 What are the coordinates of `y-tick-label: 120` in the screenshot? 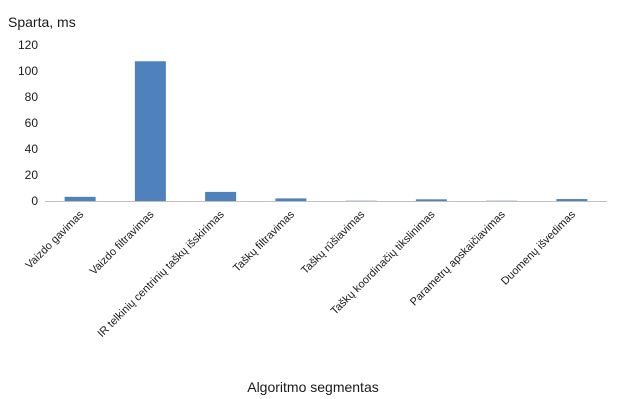 It's located at (28, 45).